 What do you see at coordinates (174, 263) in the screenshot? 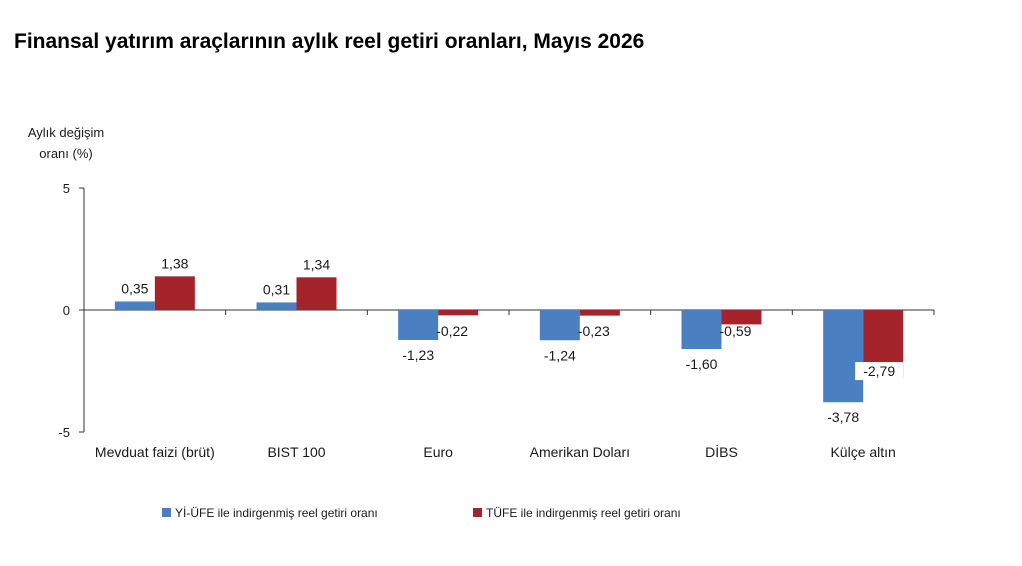
I see `data-label: 1,38` at bounding box center [174, 263].